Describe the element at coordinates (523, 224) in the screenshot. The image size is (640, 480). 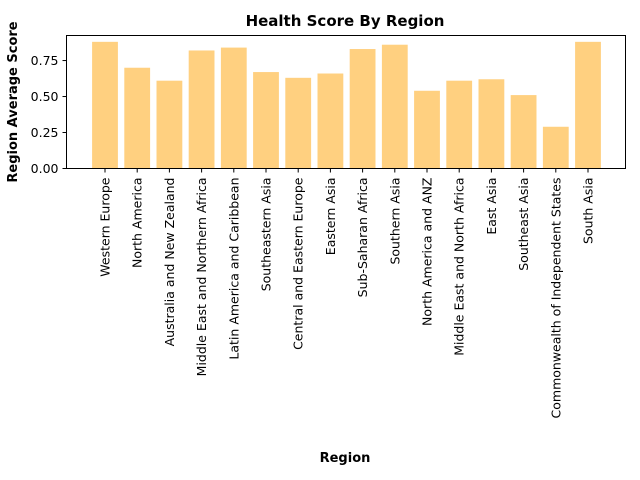
I see `x-tick-label: Southeast Asia` at that location.